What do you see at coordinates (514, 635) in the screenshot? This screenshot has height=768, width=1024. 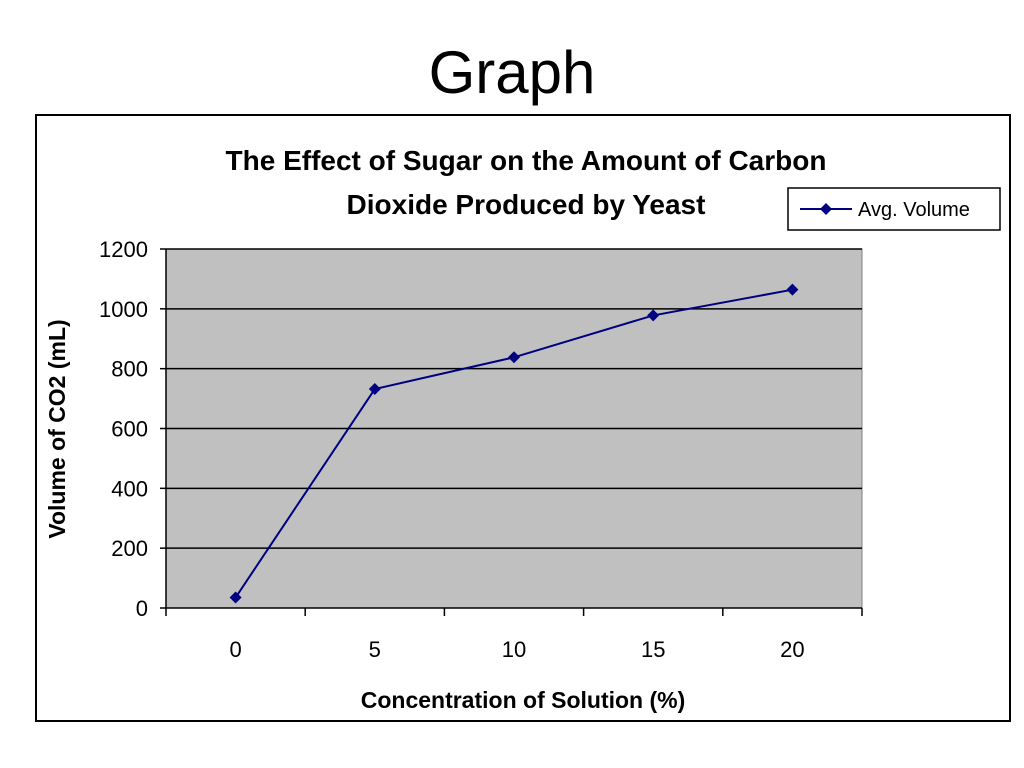 I see `x-axis-ticks: 0 5 10 15 20` at bounding box center [514, 635].